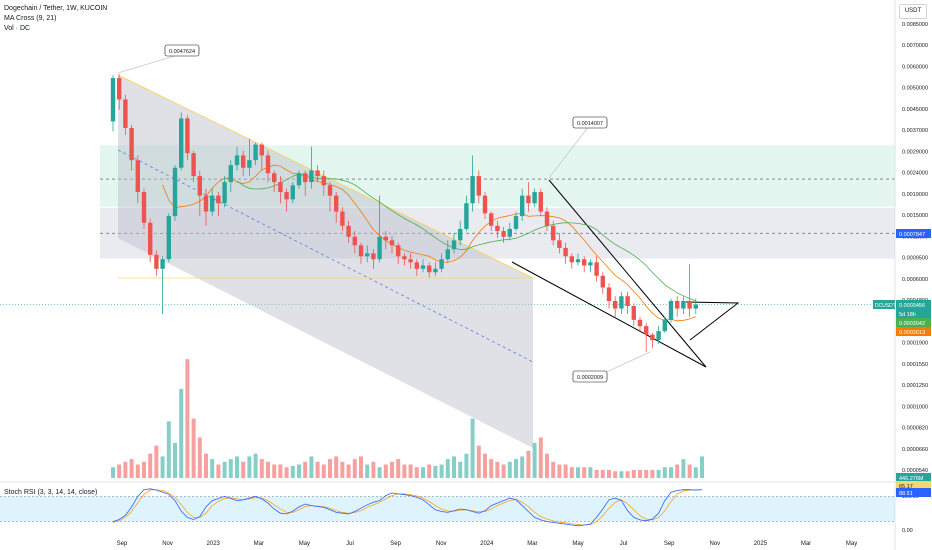  Describe the element at coordinates (915, 429) in the screenshot. I see `y-tick-label: 0.0000820` at that location.